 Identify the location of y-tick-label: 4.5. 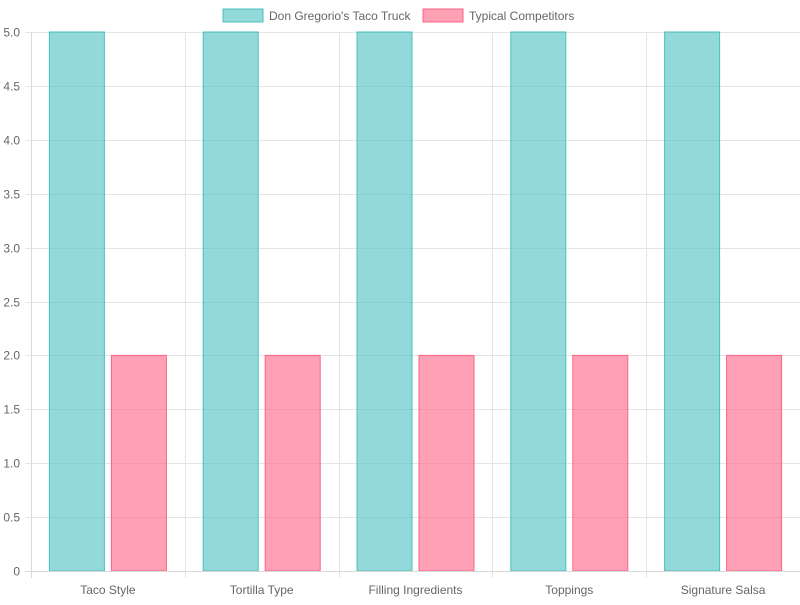
(11, 87).